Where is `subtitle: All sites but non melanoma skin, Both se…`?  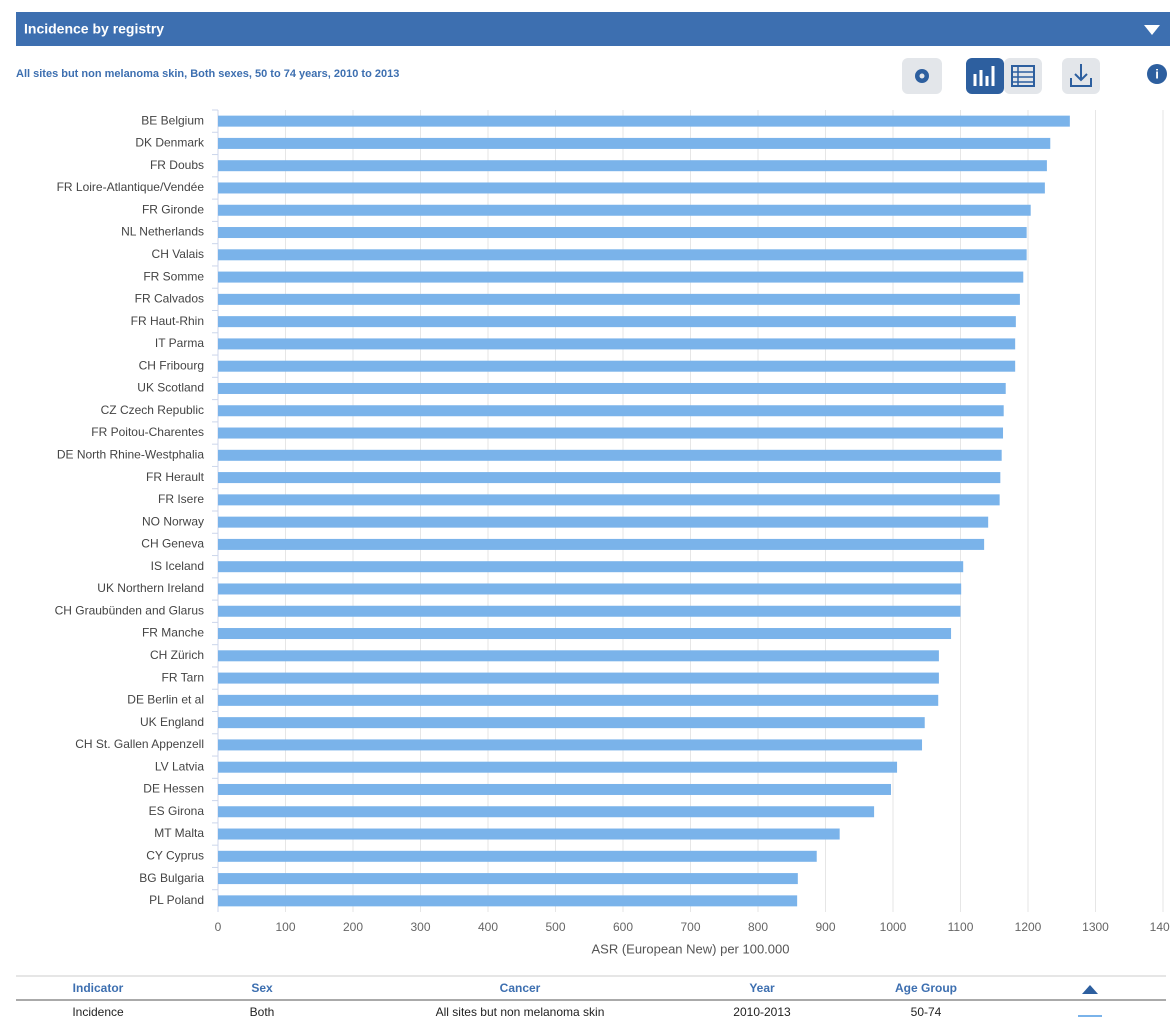 subtitle: All sites but non melanoma skin, Both se… is located at coordinates (207, 74).